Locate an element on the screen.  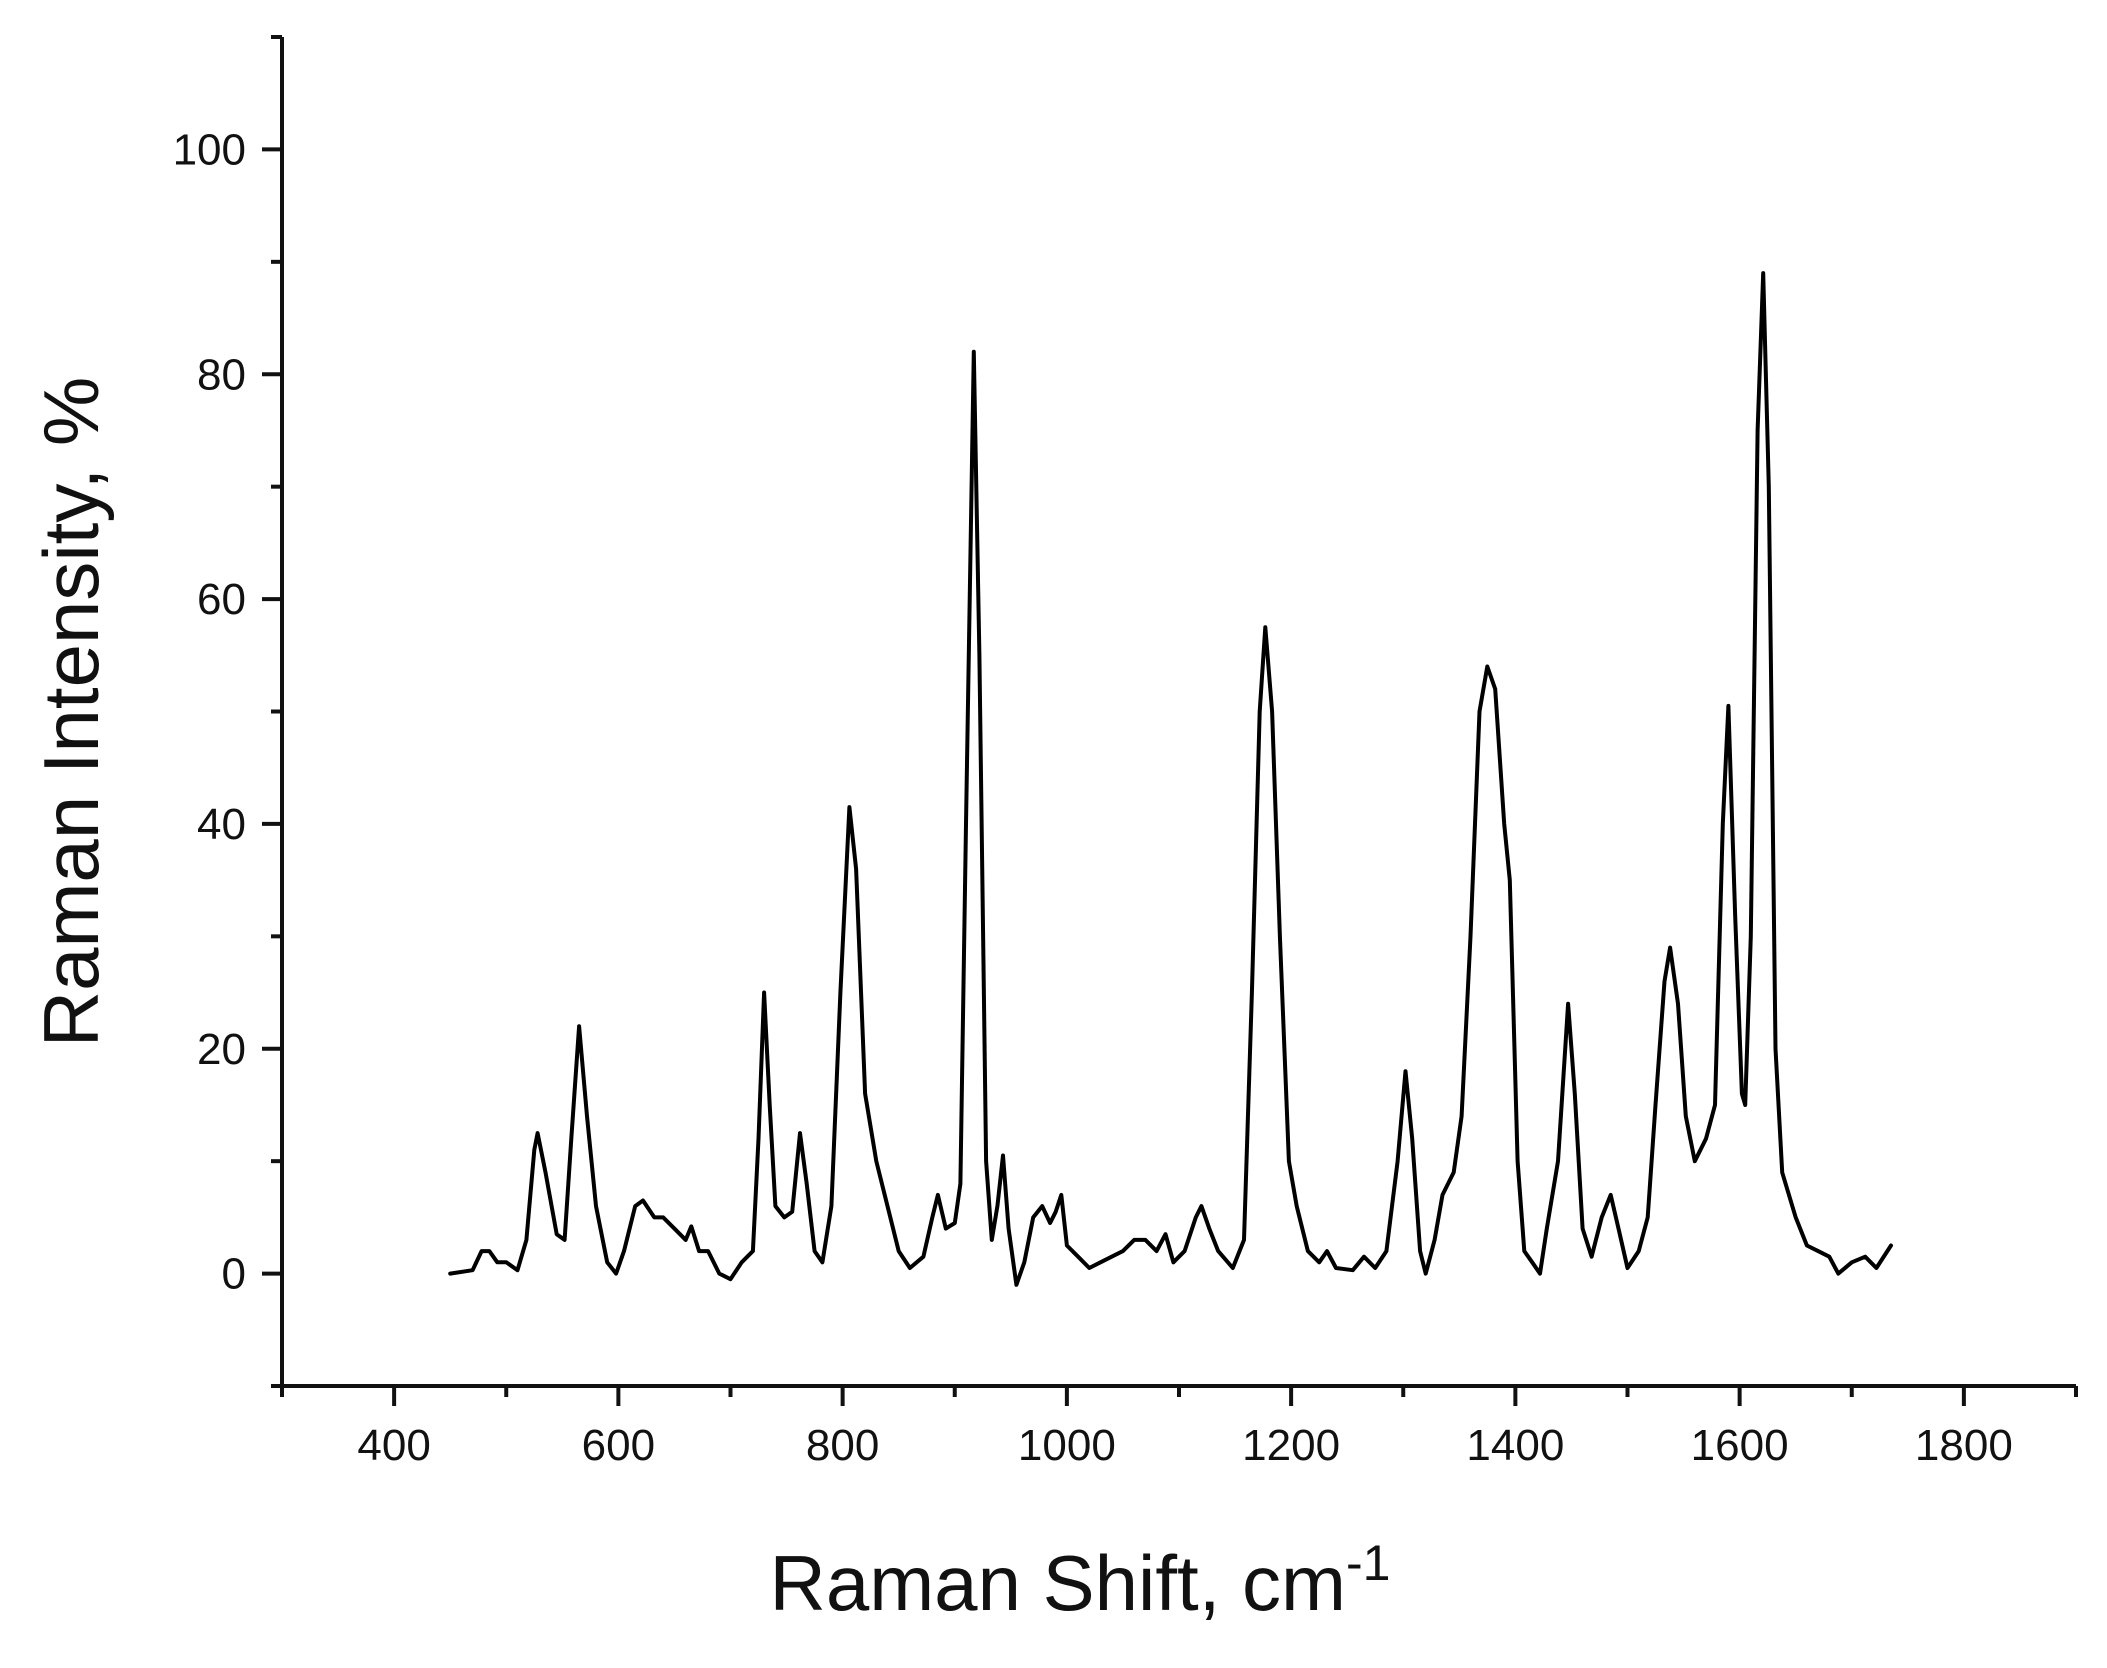
x-tick-label: 600 is located at coordinates (618, 1445).